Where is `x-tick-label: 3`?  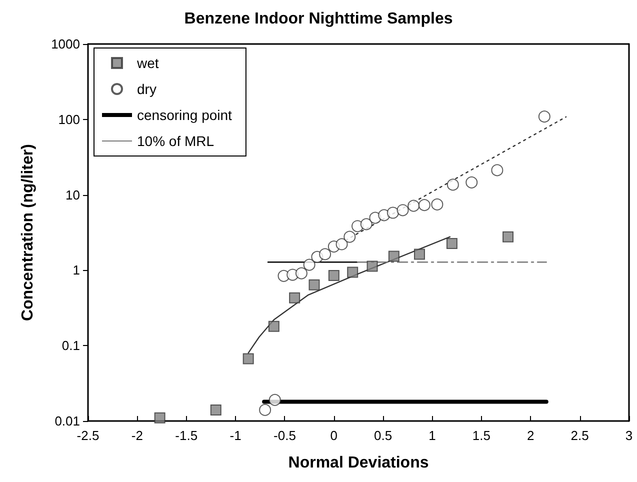 x-tick-label: 3 is located at coordinates (629, 435).